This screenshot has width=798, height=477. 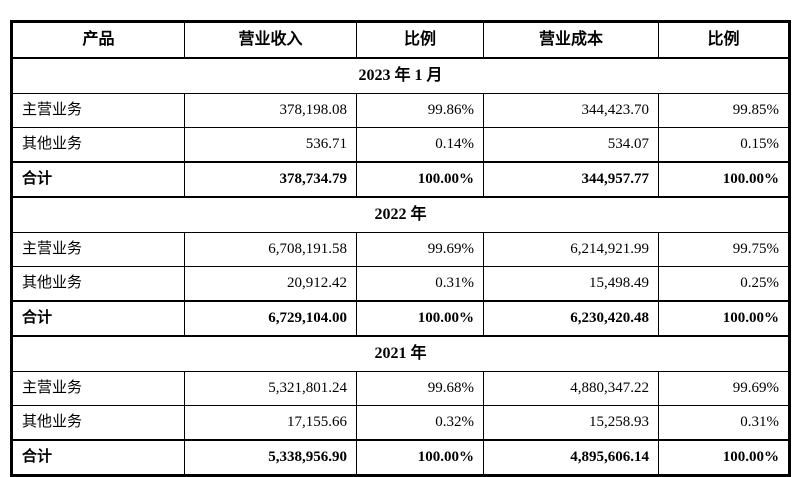 I want to click on cell-cost: 4,895,606.14, so click(x=571, y=458).